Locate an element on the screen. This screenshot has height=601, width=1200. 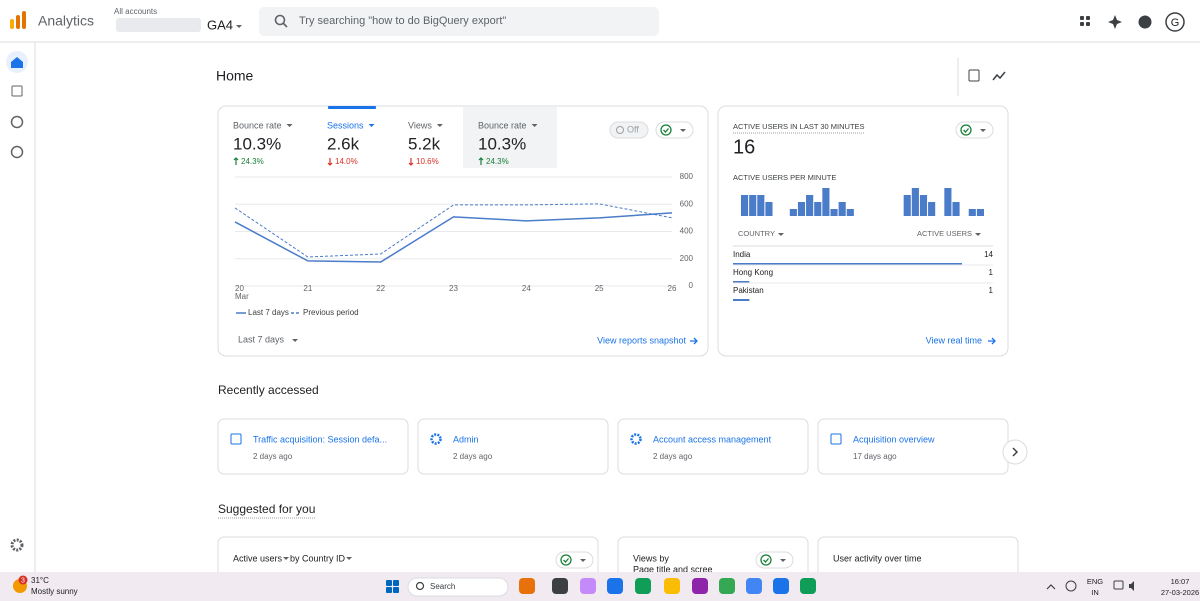
toggle-label: Off is located at coordinates (633, 129).